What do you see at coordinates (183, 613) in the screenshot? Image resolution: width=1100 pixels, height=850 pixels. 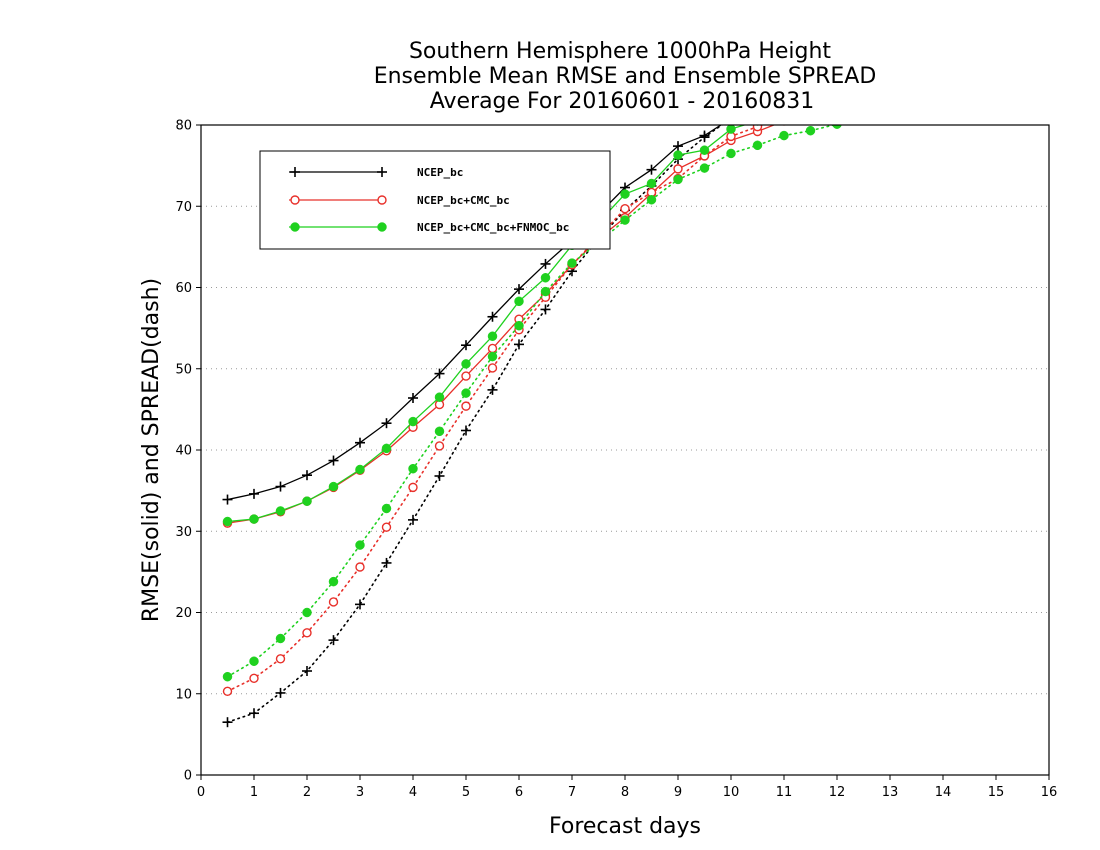 I see `y-tick-label: 20` at bounding box center [183, 613].